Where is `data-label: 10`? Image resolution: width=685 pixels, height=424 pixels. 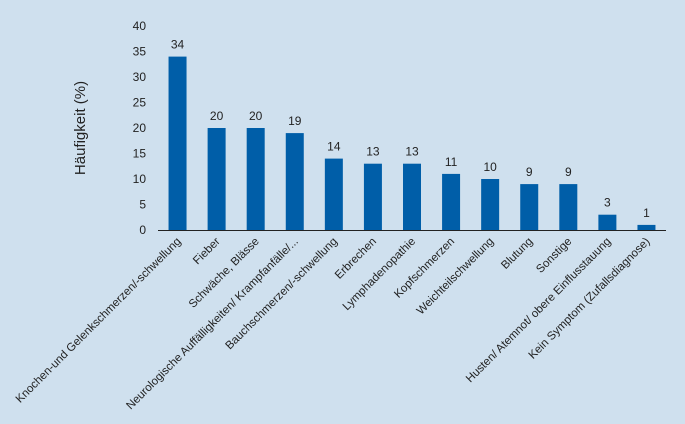 data-label: 10 is located at coordinates (490, 167).